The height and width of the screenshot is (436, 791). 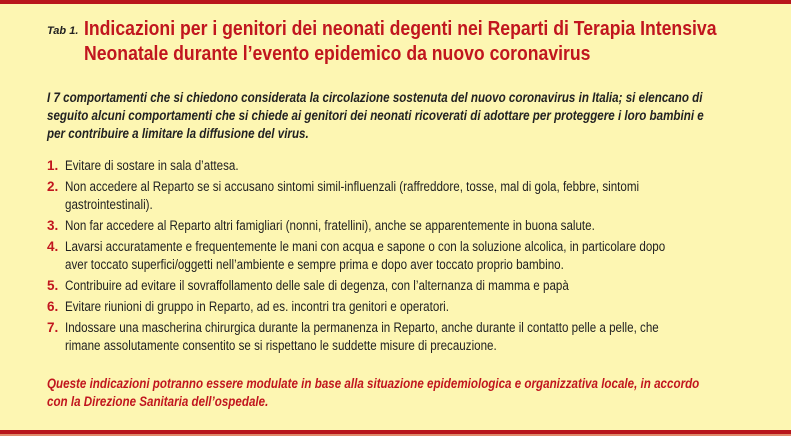 What do you see at coordinates (152, 165) in the screenshot?
I see `item-text: Evitare di sostare in sala d’attesa.` at bounding box center [152, 165].